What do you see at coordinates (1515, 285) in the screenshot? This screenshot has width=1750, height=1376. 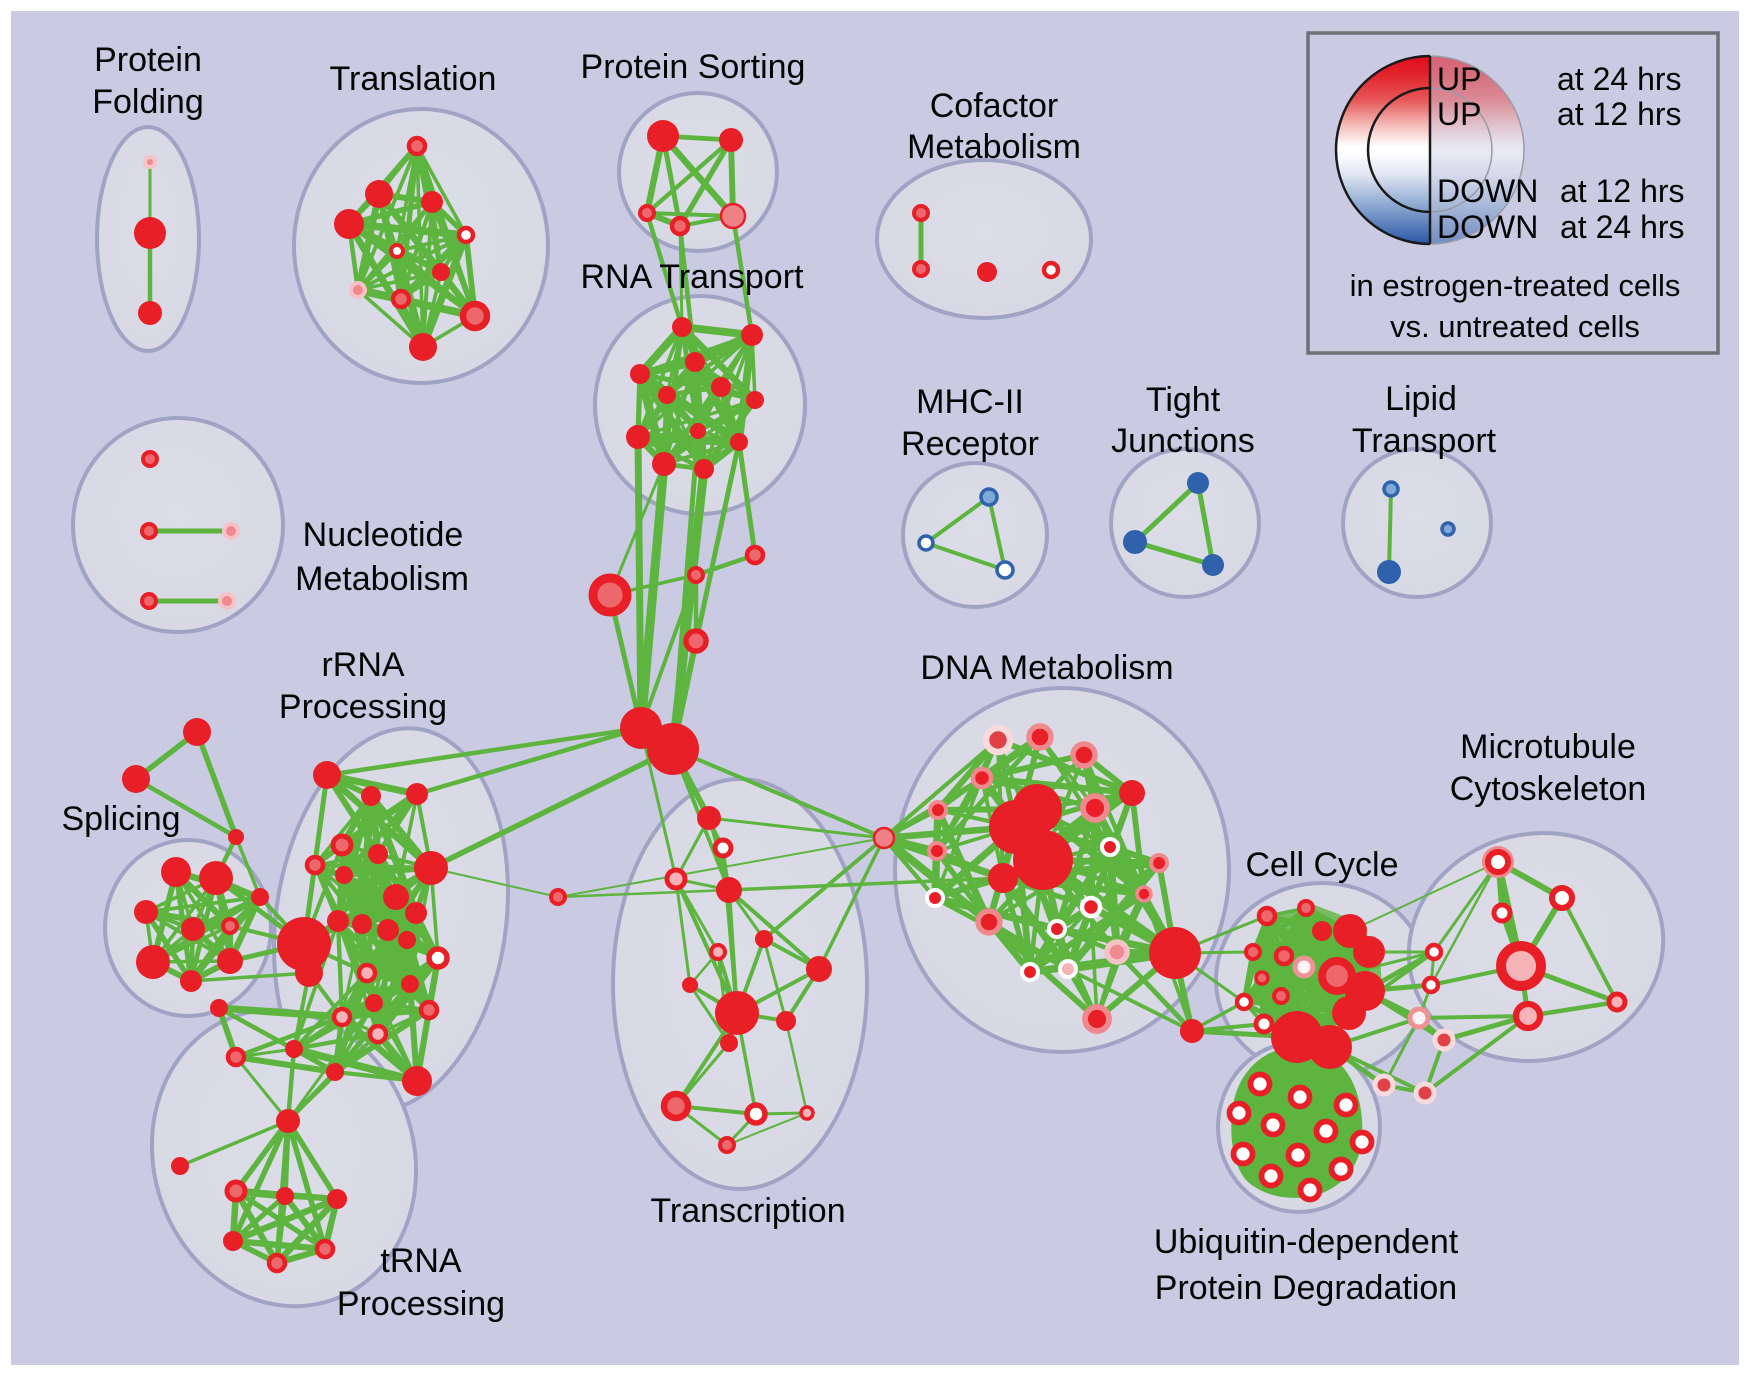 I see `svg-text: in estrogen-treated cells` at bounding box center [1515, 285].